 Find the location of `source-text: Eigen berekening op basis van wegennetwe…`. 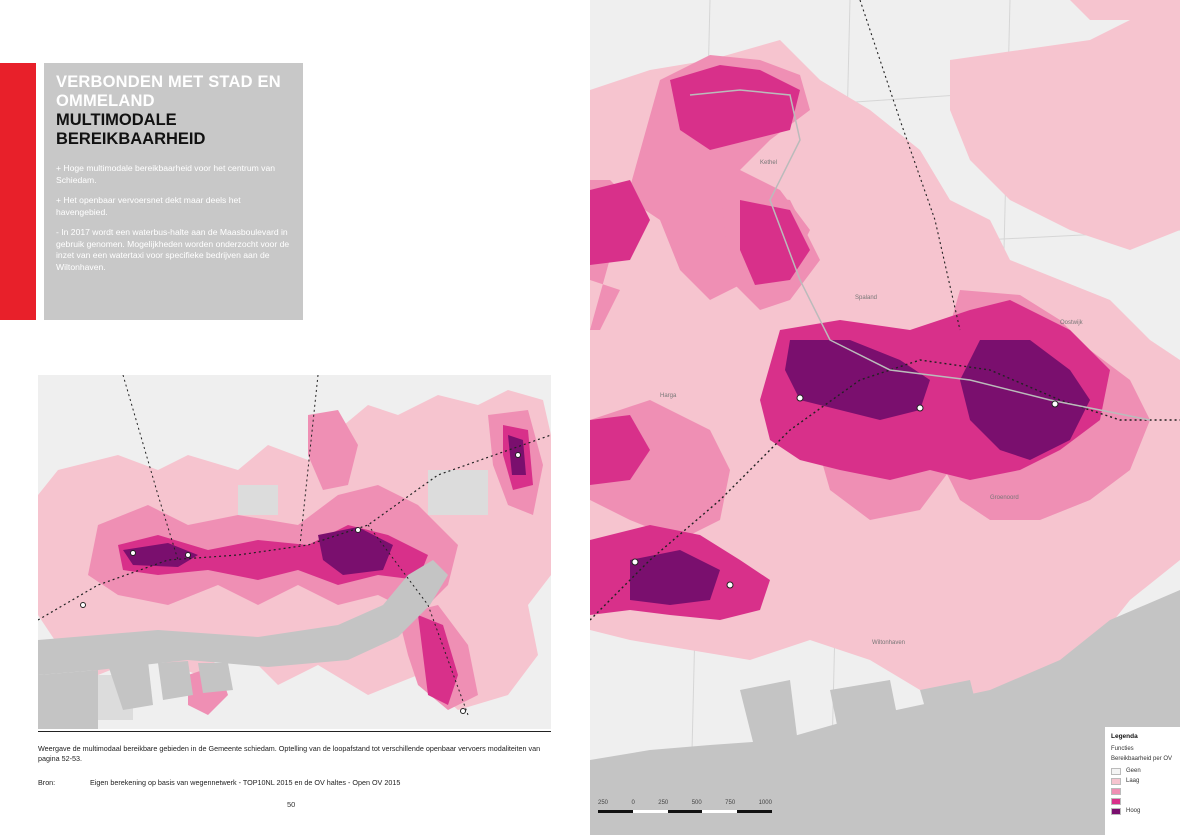

source-text: Eigen berekening op basis van wegennetwe… is located at coordinates (245, 782).